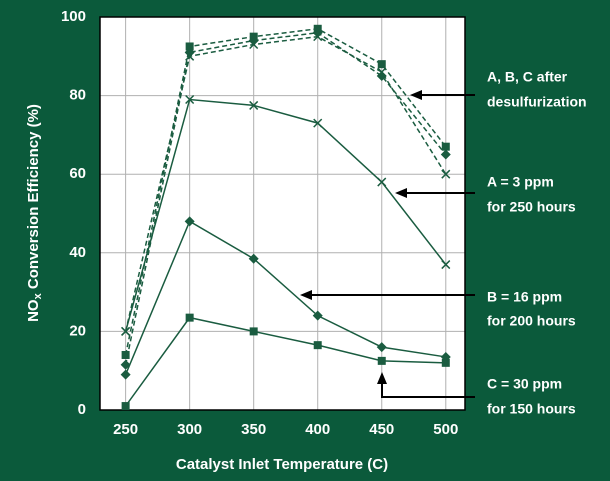 This screenshot has width=610, height=481. What do you see at coordinates (531, 409) in the screenshot?
I see `annotation-text: for 150 hours` at bounding box center [531, 409].